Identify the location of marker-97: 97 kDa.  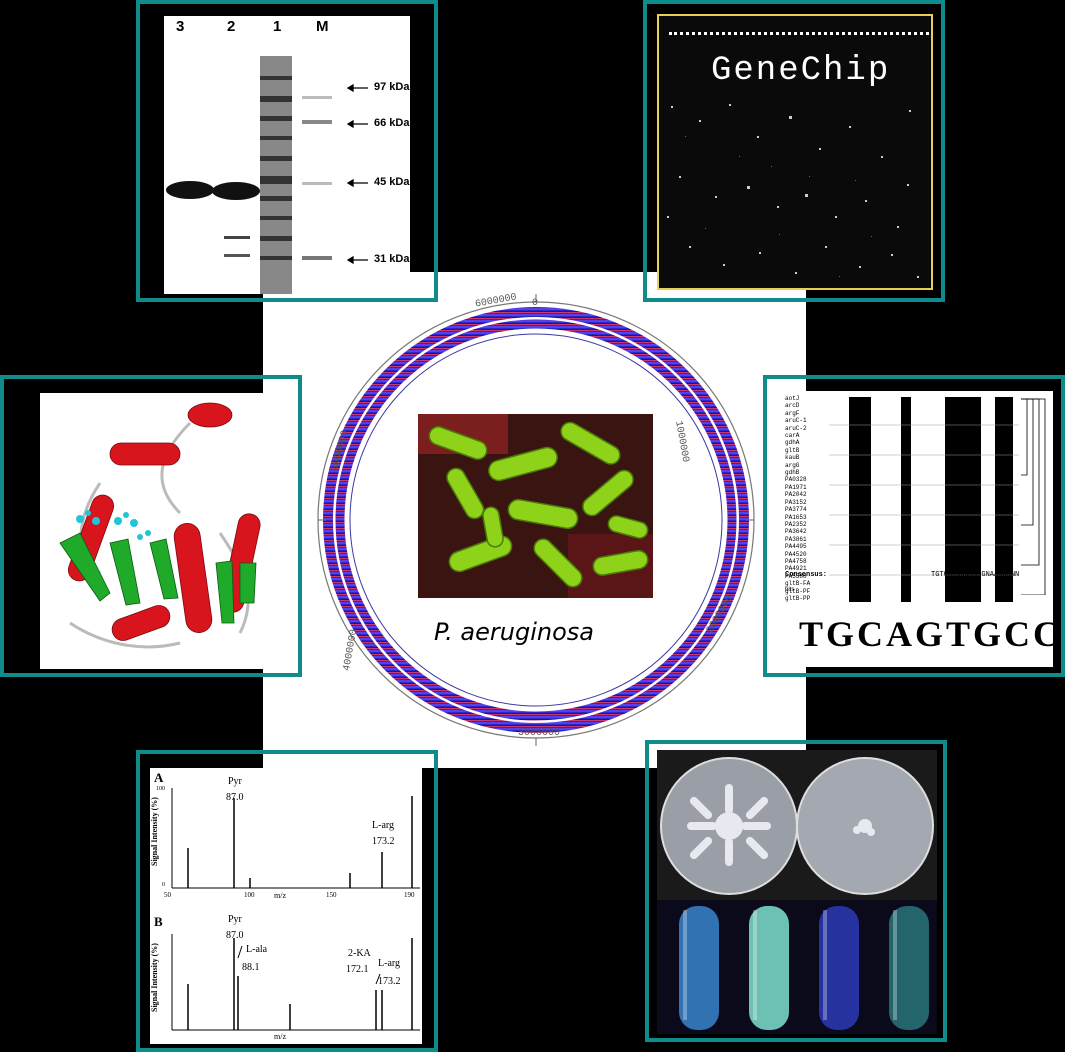
(392, 87).